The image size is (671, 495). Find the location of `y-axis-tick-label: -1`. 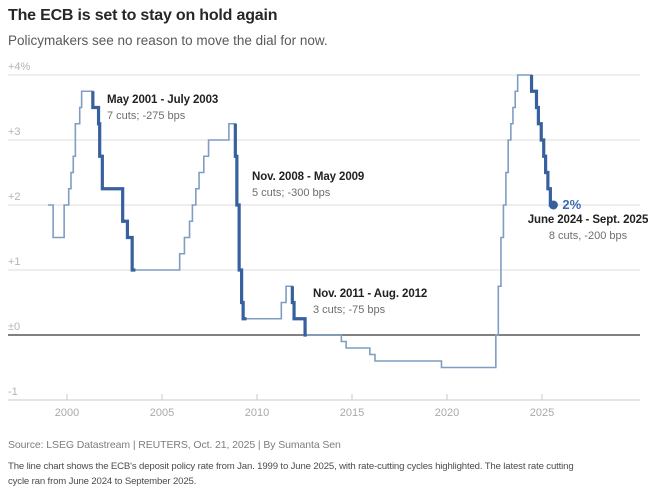

y-axis-tick-label: -1 is located at coordinates (13, 392).